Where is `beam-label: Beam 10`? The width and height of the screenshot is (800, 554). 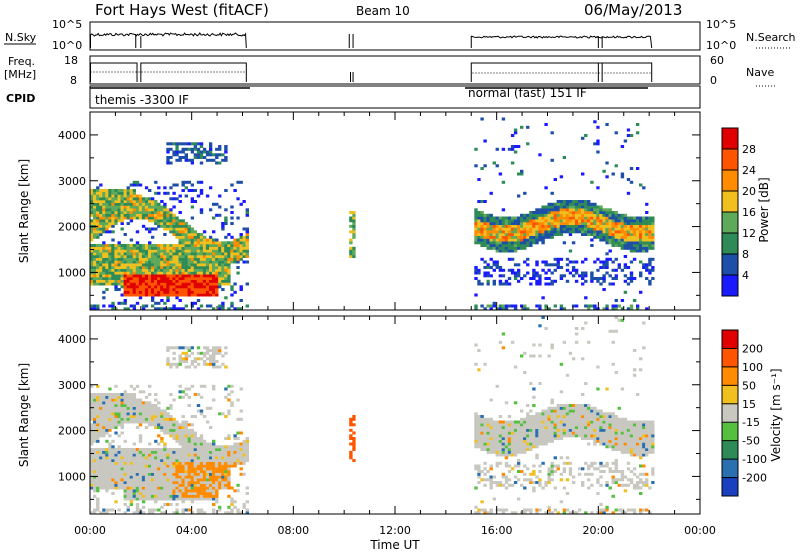 beam-label: Beam 10 is located at coordinates (383, 11).